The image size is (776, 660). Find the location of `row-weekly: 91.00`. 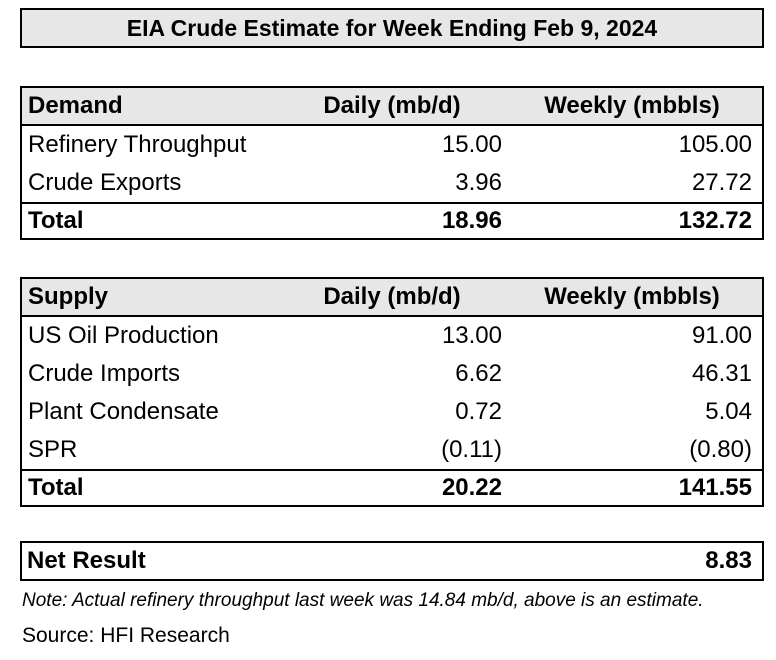

row-weekly: 91.00 is located at coordinates (721, 335).